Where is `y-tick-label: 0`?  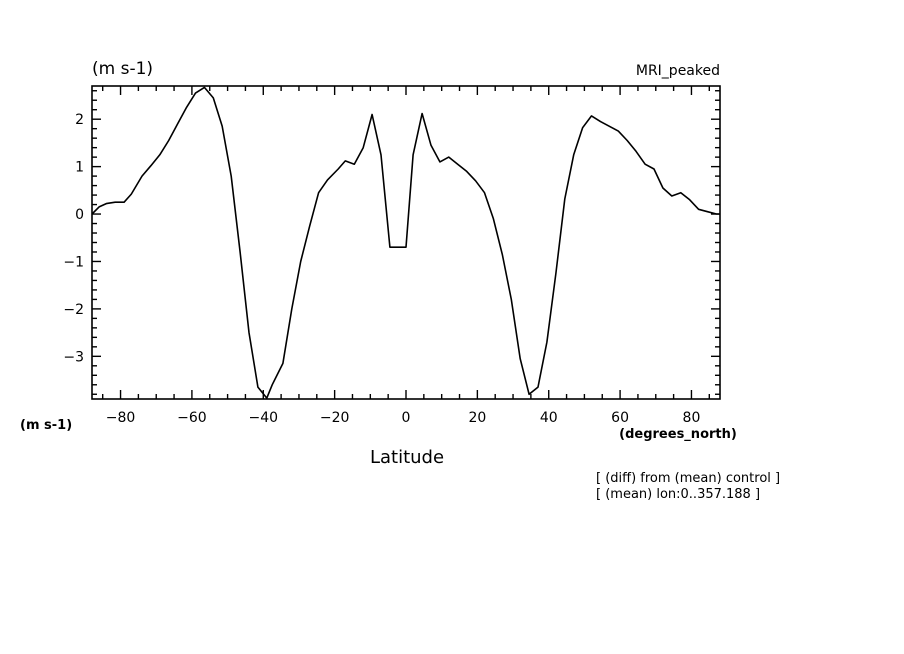 y-tick-label: 0 is located at coordinates (79, 215).